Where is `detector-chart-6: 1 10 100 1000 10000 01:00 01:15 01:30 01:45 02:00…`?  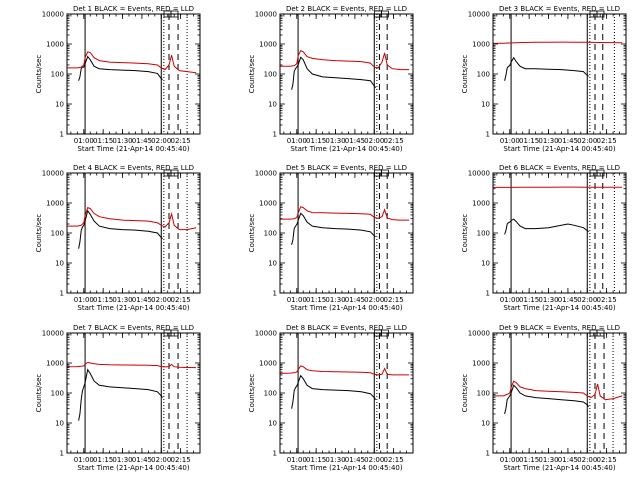 detector-chart-6: 1 10 100 1000 10000 01:00 01:15 01:30 01:45 02:00… is located at coordinates (544, 238).